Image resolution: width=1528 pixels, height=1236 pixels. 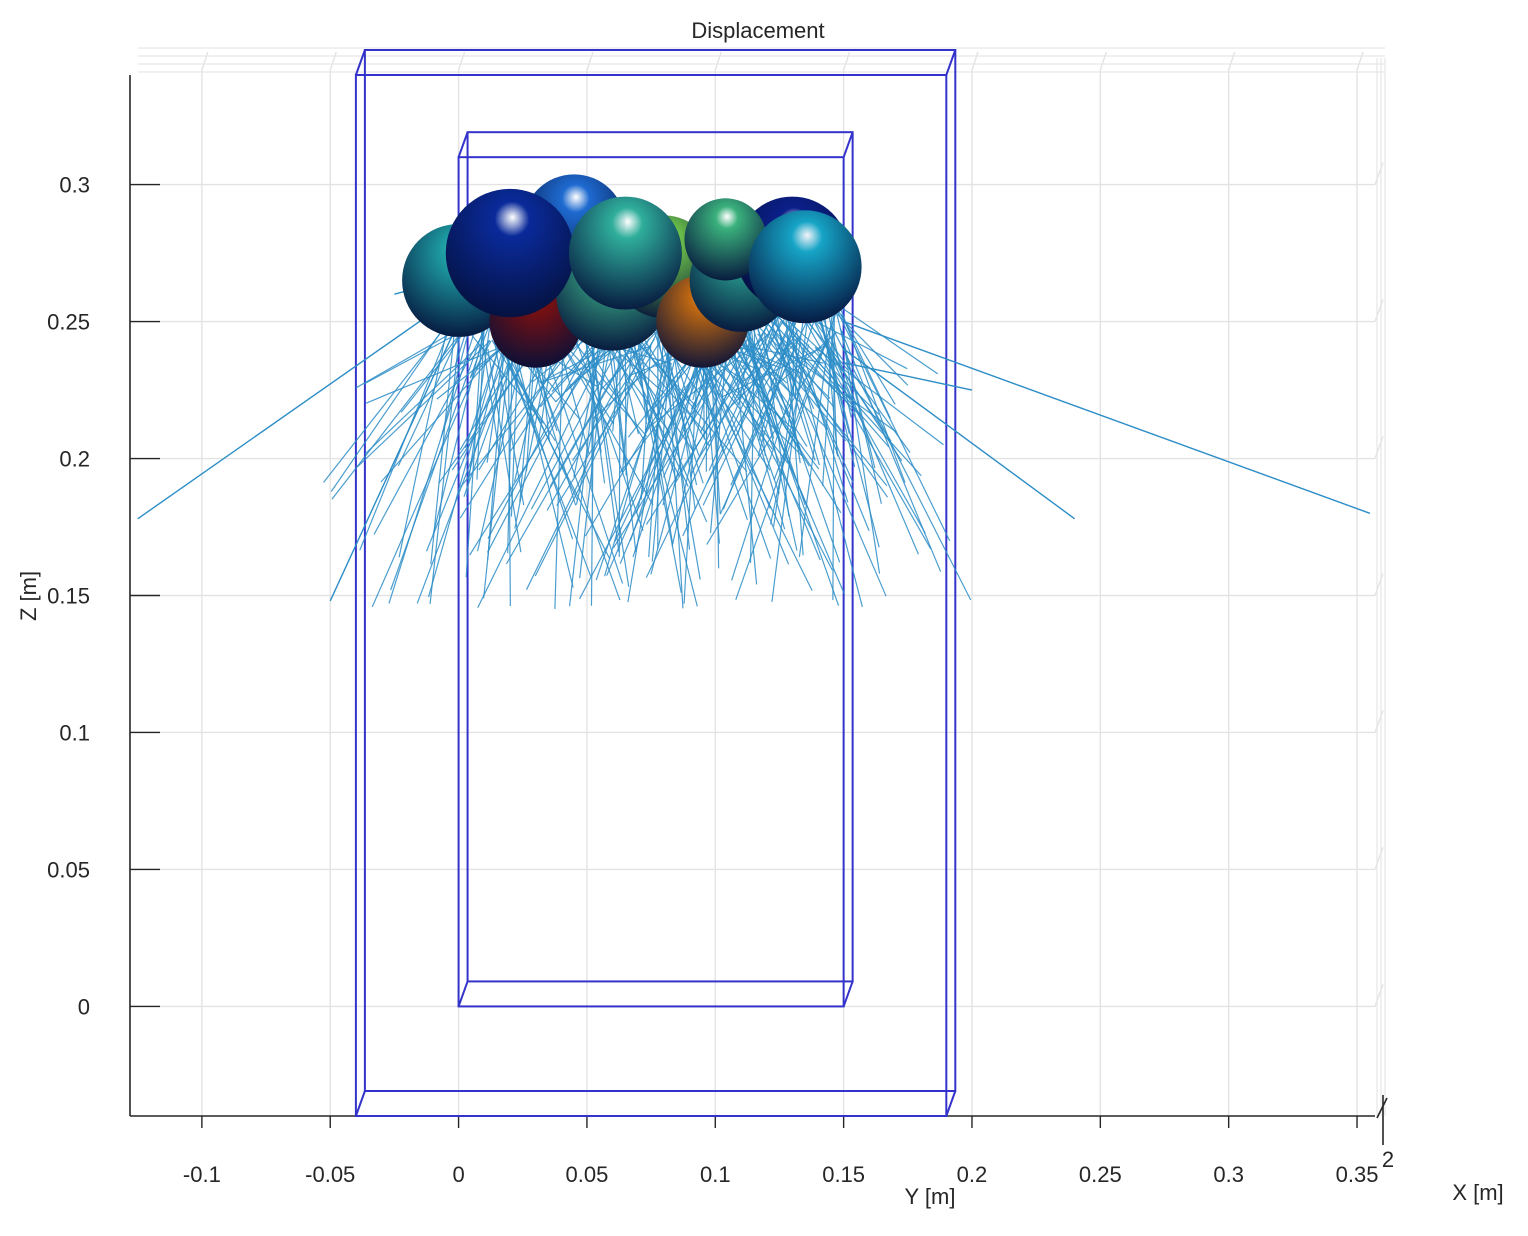 I want to click on depth-axis-tick, so click(x=1382, y=1108).